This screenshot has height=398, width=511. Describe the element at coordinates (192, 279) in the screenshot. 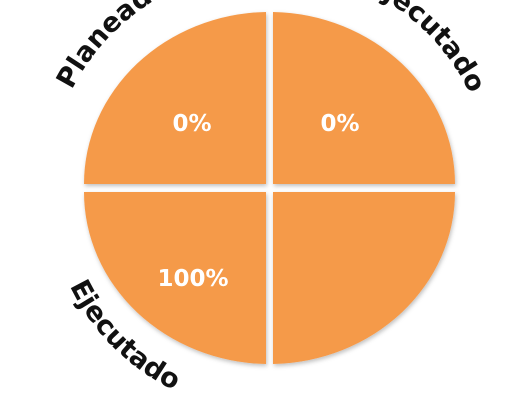

I see `quadrant-bottom-left-label: 100%` at that location.